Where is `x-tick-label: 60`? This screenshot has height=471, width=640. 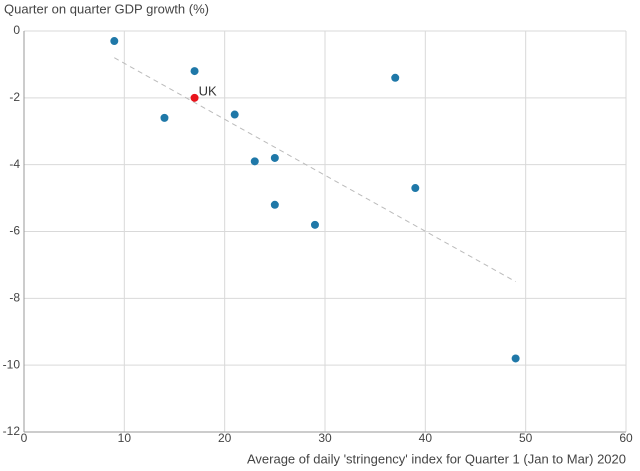
x-tick-label: 60 is located at coordinates (626, 438).